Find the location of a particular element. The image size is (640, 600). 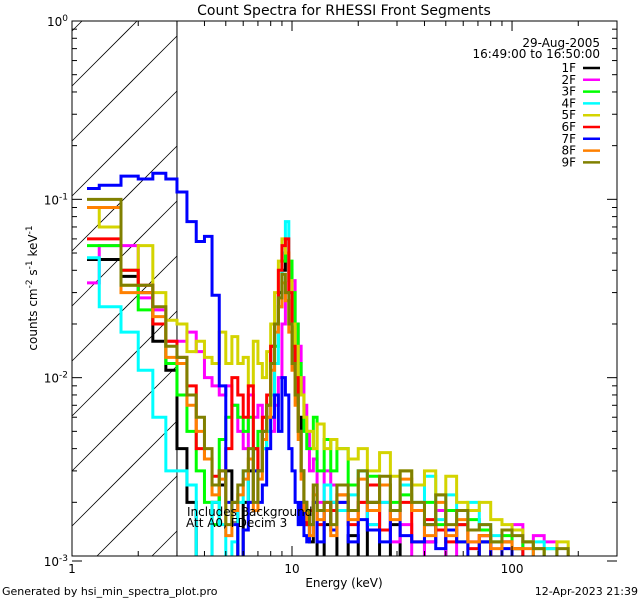

legend-label-9F: 9F is located at coordinates (568, 162).